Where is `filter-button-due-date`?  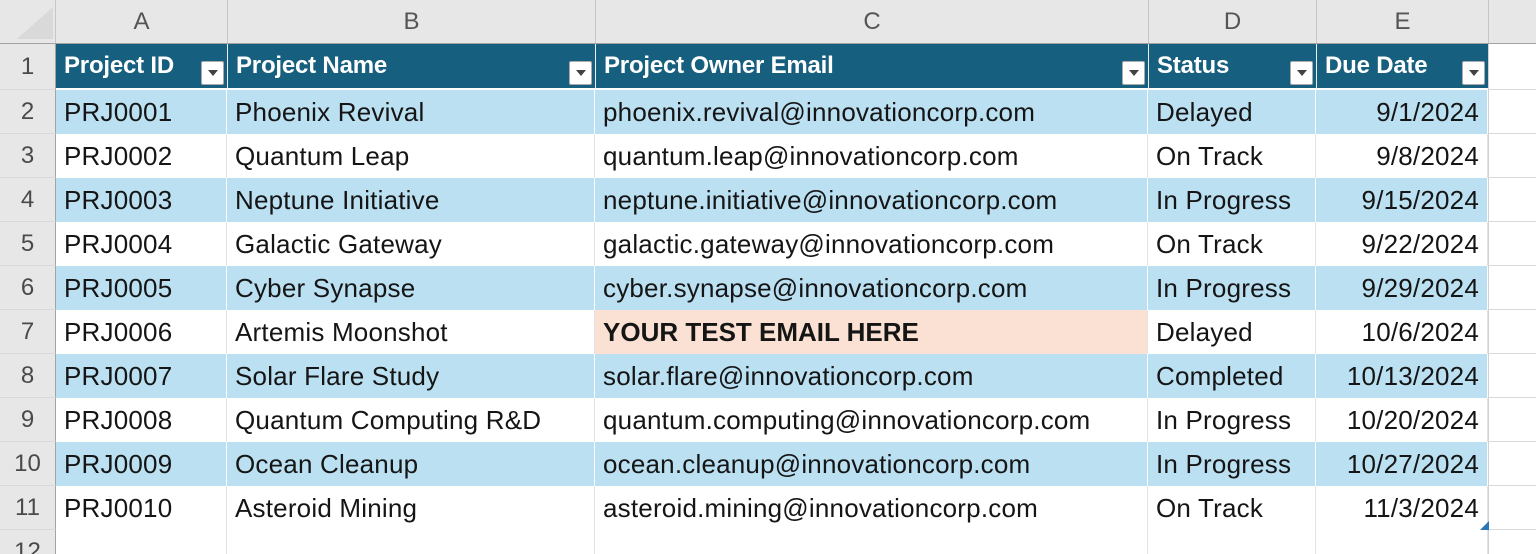 filter-button-due-date is located at coordinates (1473, 73).